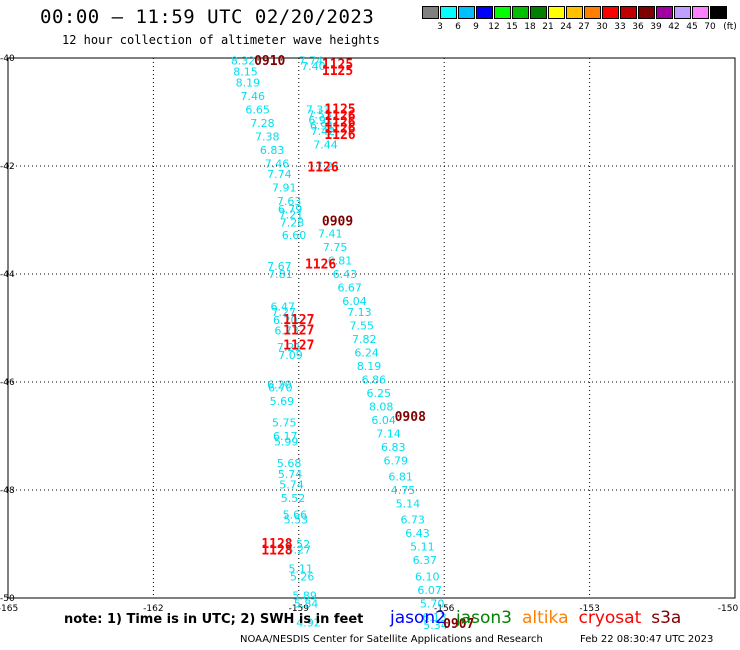 Image resolution: width=740 pixels, height=650 pixels. Describe the element at coordinates (299, 549) in the screenshot. I see `wave-height-point: 5.27` at that location.